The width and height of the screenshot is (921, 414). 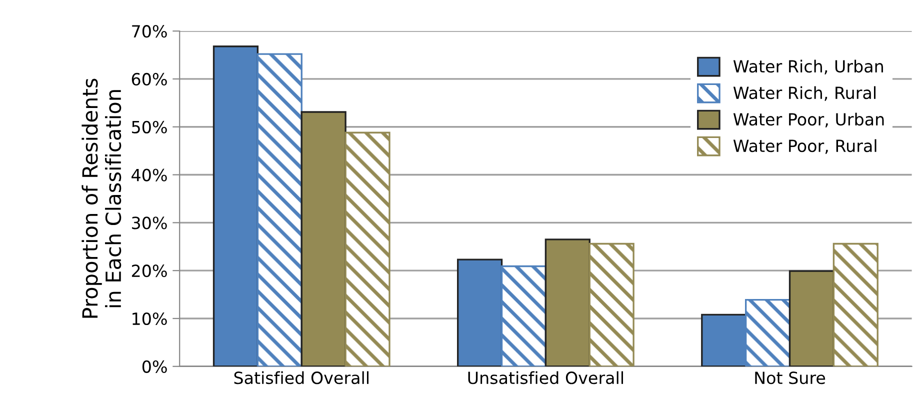 What do you see at coordinates (102, 198) in the screenshot?
I see `y-axis-title: Proportion of Residents in Each Classification` at bounding box center [102, 198].